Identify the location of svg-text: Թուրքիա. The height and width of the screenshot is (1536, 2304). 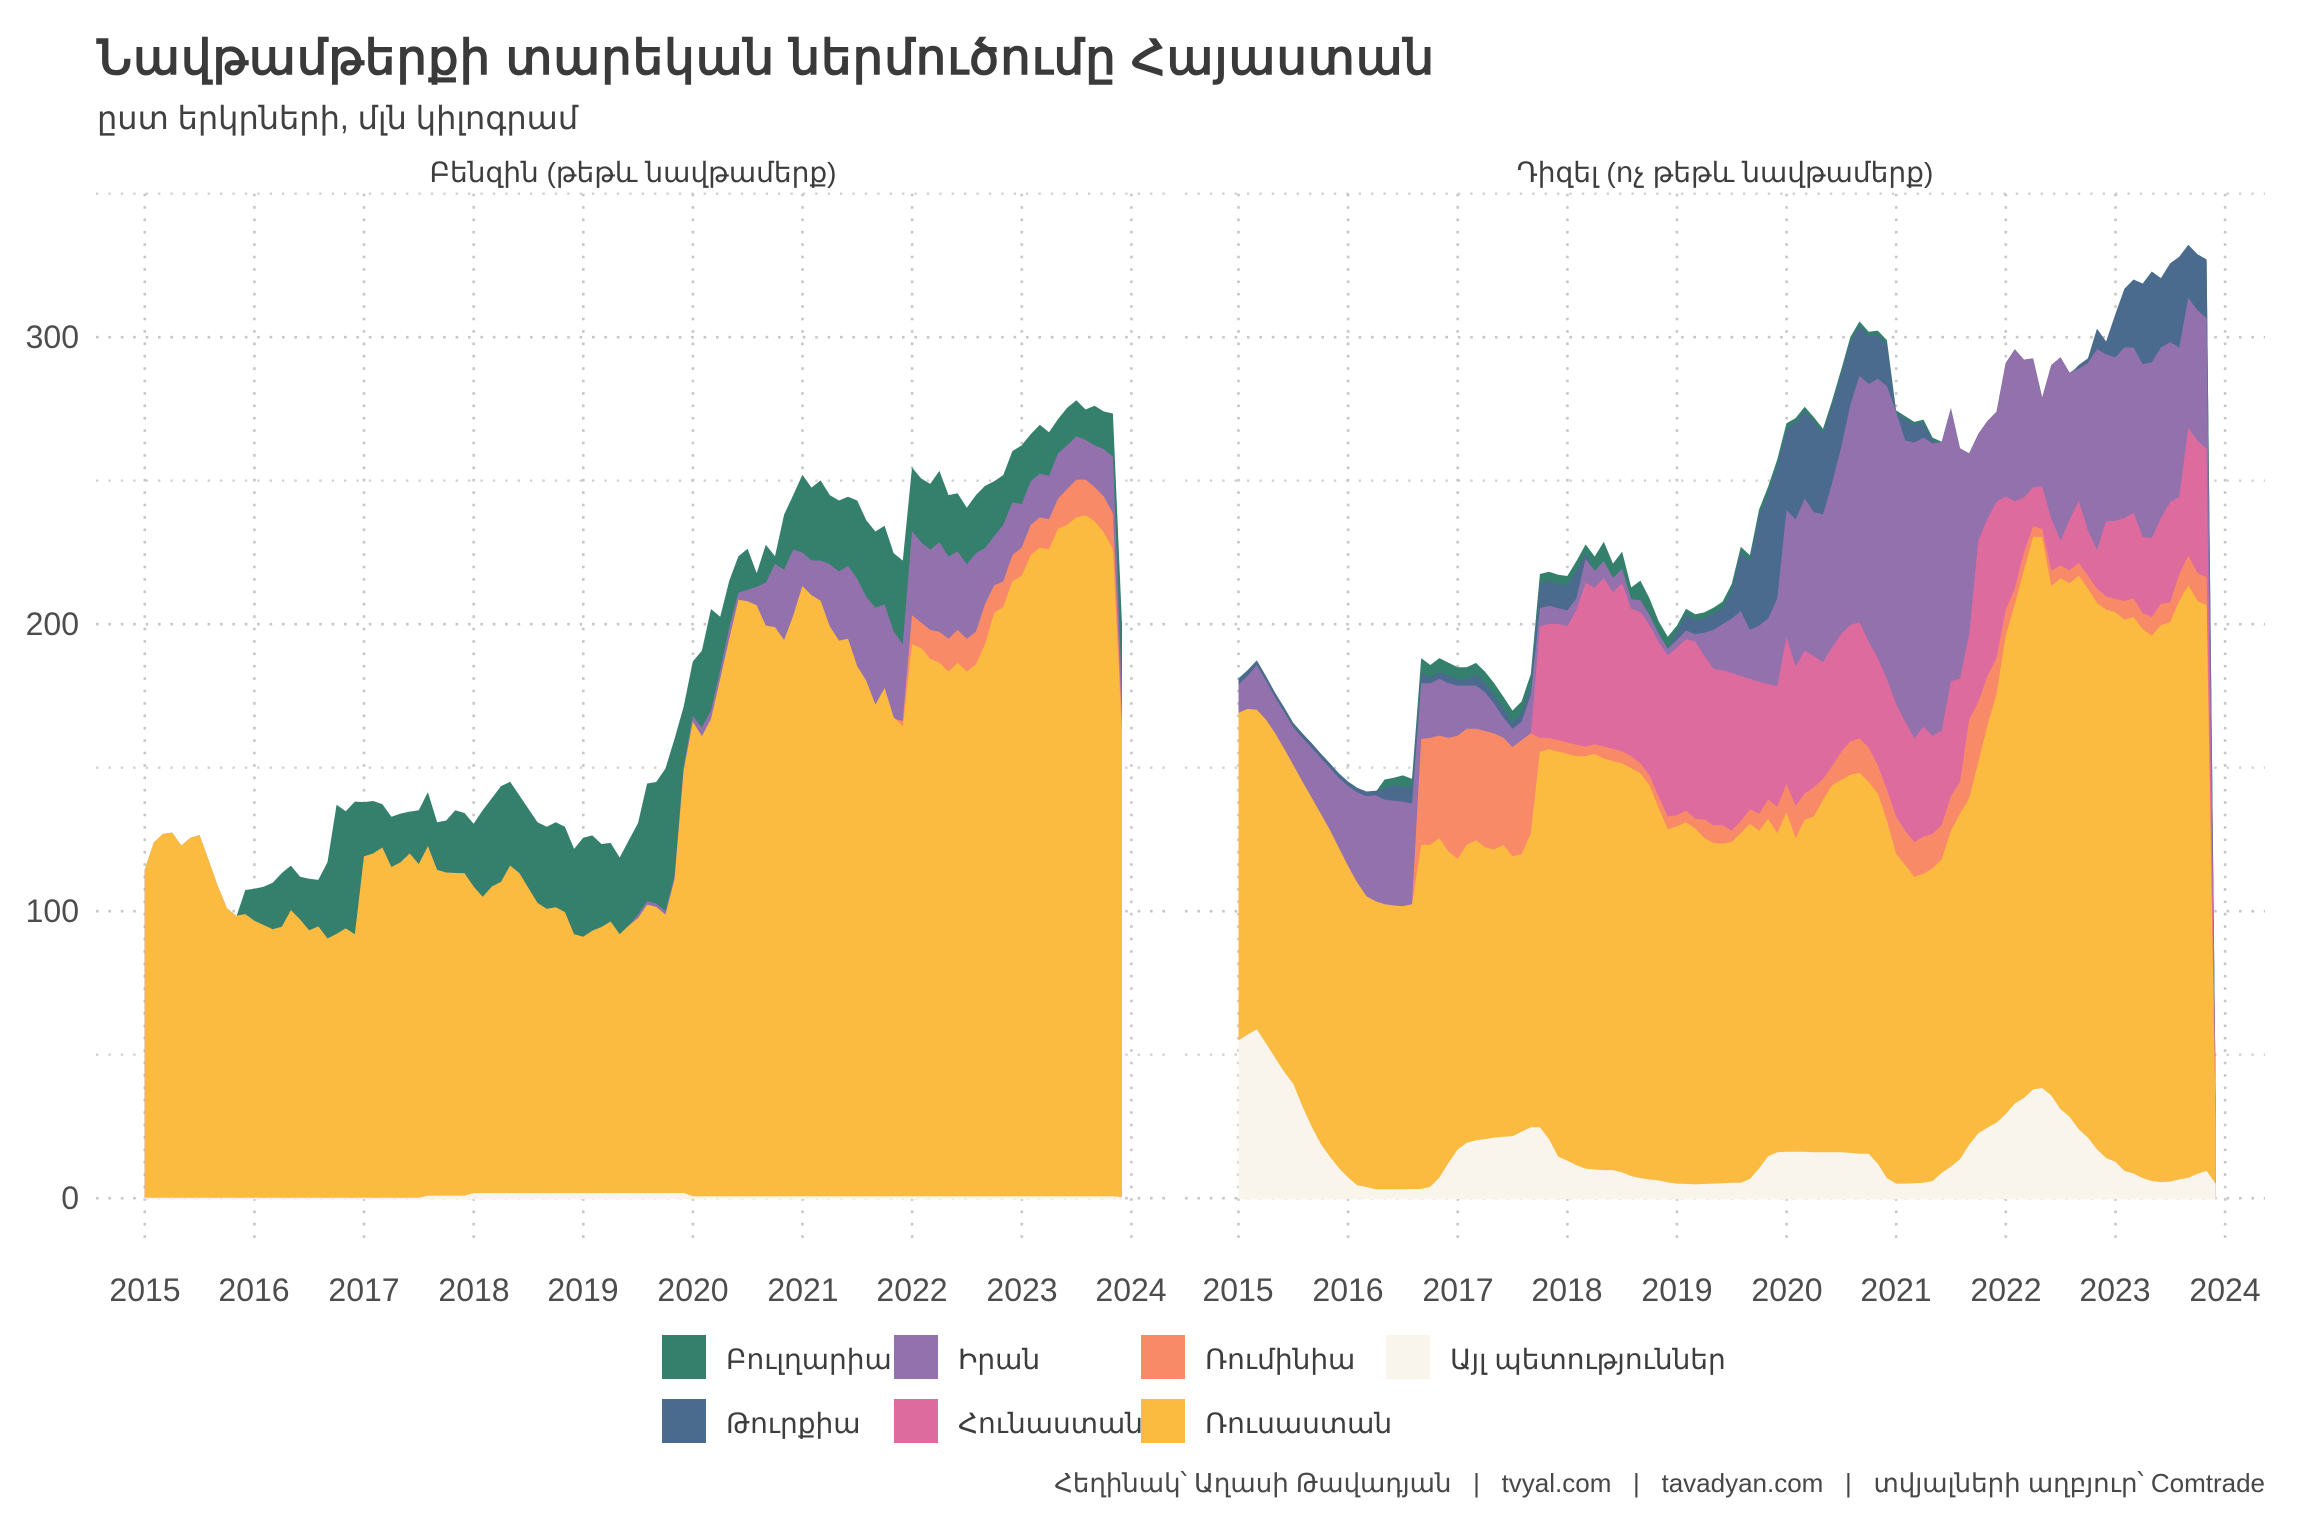
(793, 1423).